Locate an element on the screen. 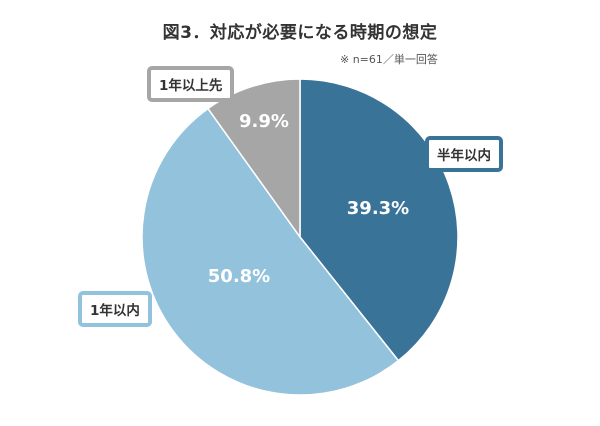 This screenshot has width=600, height=426. callout-one-year-label: 1年以内 is located at coordinates (115, 311).